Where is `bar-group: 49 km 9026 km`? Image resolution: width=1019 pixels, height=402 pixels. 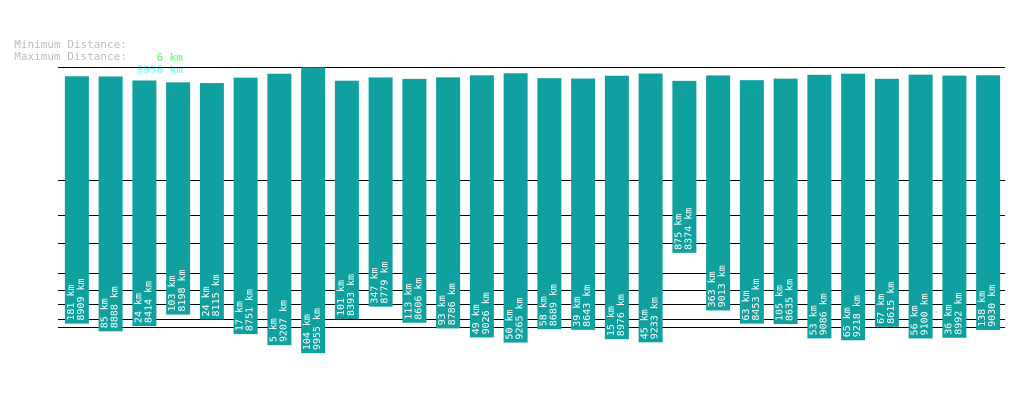
bar-group: 49 km 9026 km is located at coordinates (481, 206).